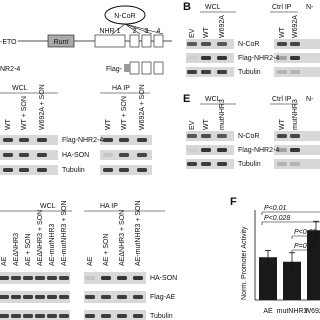 Image resolution: width=320 pixels, height=320 pixels. I want to click on panel-letter: E, so click(186, 99).